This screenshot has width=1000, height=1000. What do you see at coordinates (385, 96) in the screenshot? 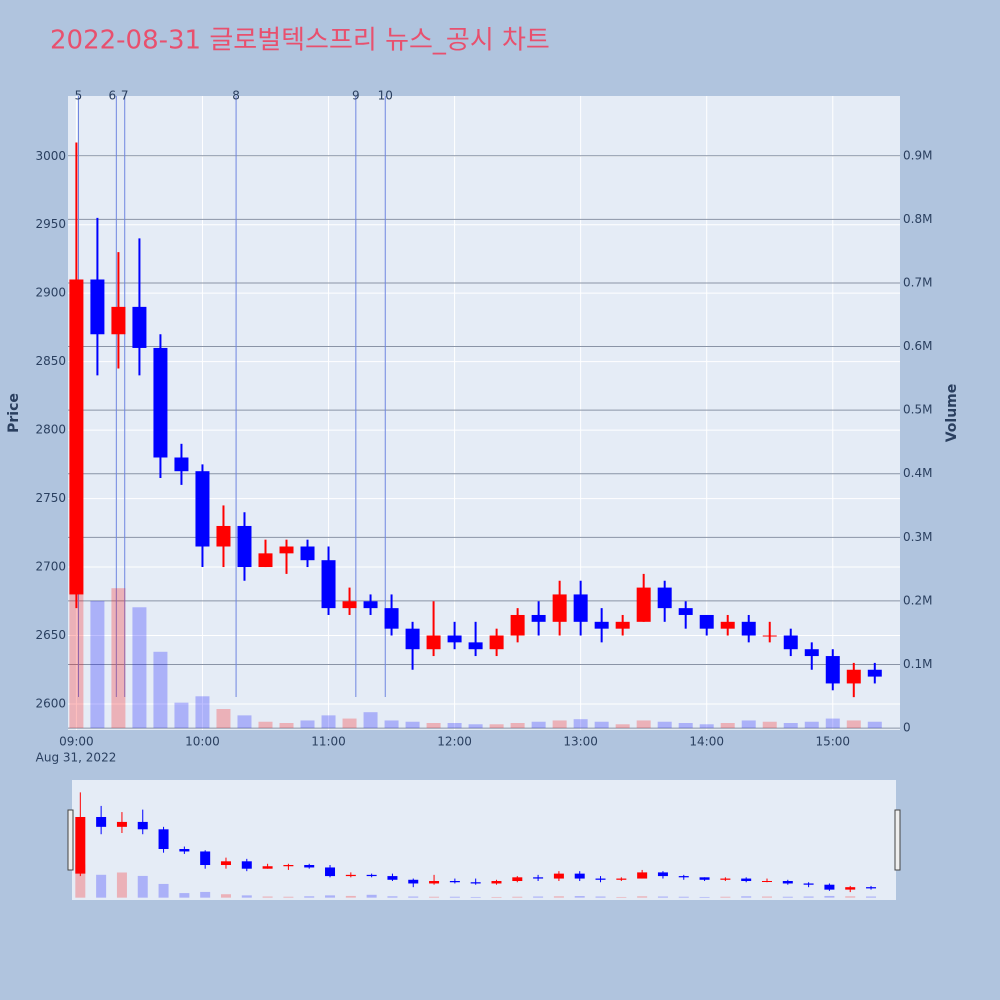
I see `event-label: 10` at bounding box center [385, 96].